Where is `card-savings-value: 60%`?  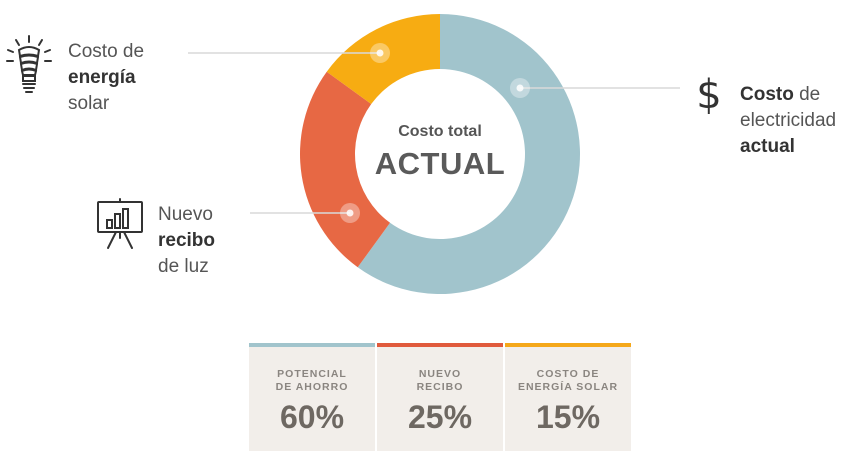 card-savings-value: 60% is located at coordinates (312, 417).